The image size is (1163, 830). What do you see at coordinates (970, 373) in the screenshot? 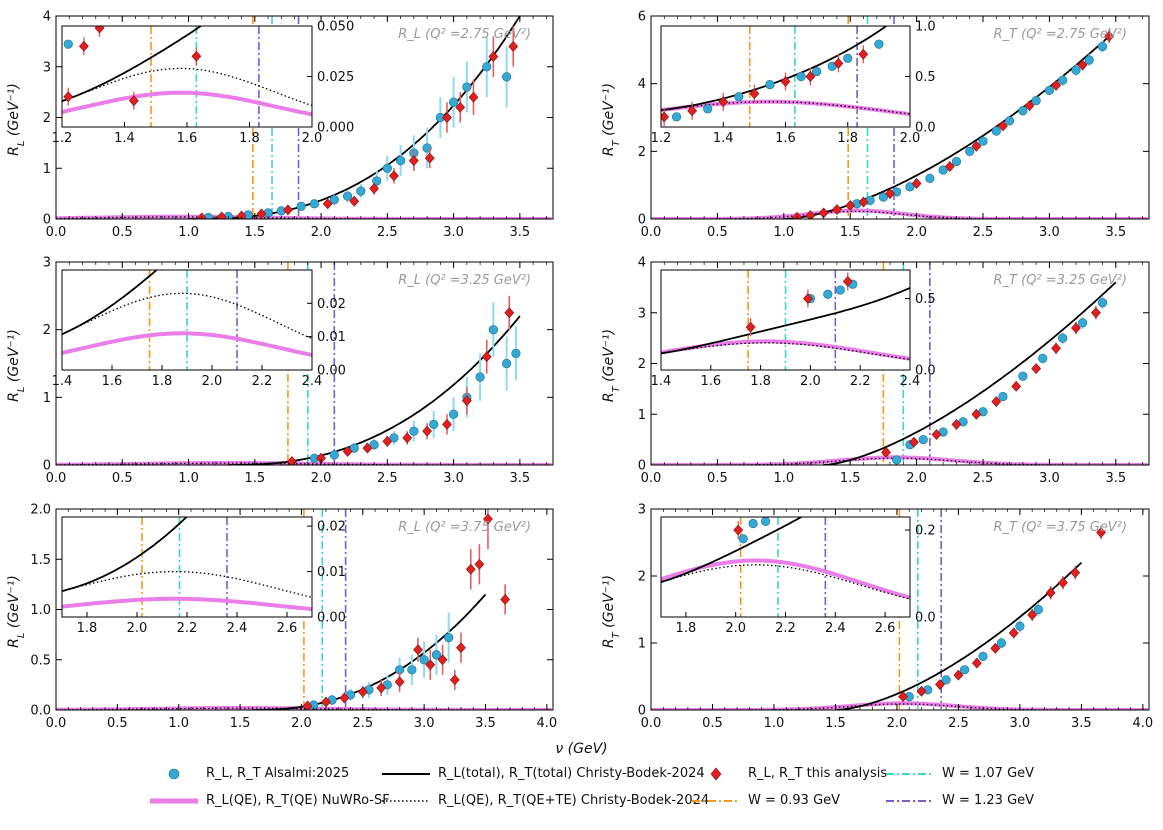
I see `total-curve` at bounding box center [970, 373].